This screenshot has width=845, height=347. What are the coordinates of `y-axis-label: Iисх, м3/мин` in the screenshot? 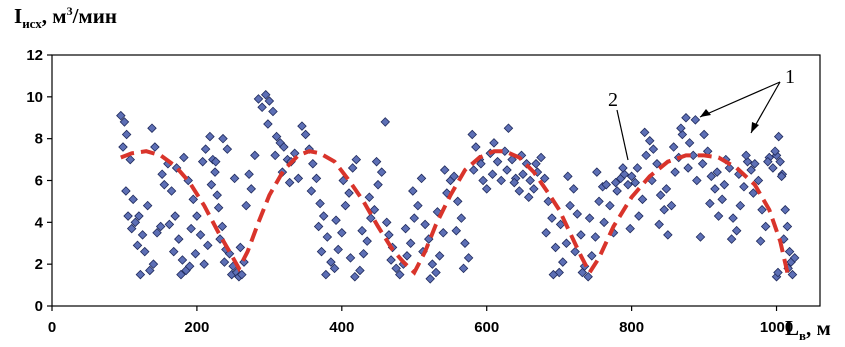 It's located at (65, 18).